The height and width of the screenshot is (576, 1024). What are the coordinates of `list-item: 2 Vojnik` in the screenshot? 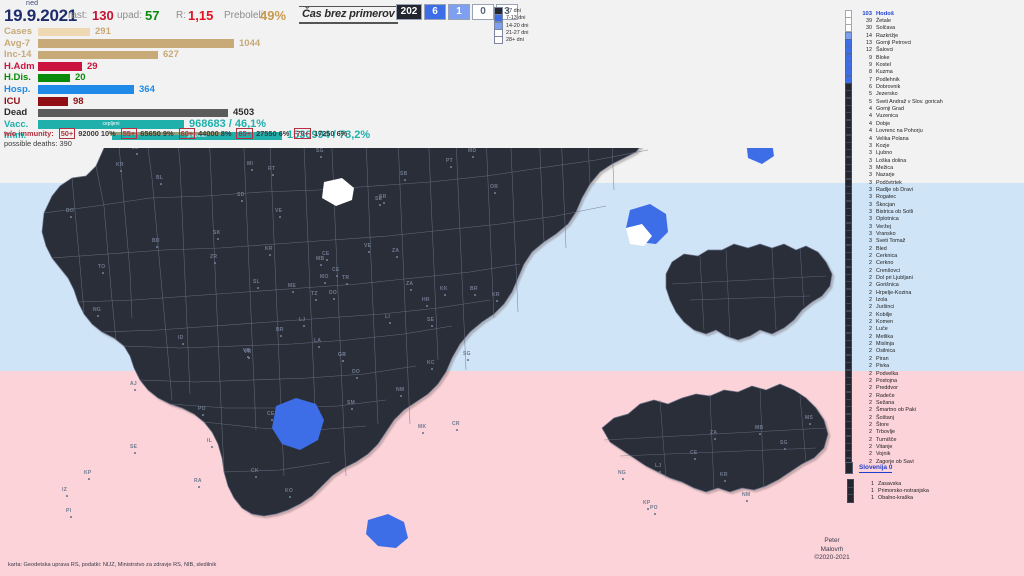 It's located at (932, 454).